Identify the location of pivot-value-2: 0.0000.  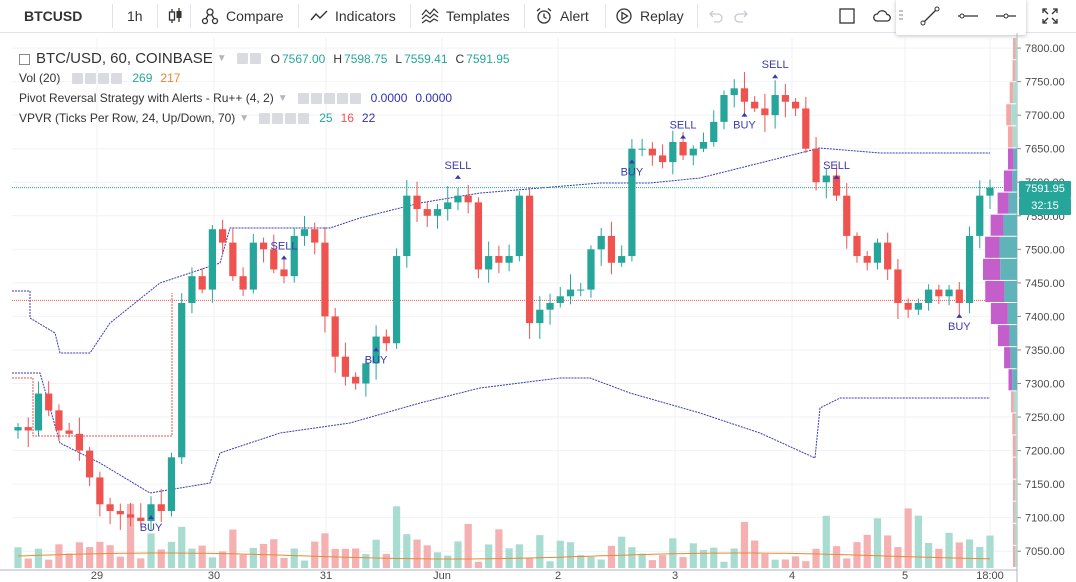
(434, 98).